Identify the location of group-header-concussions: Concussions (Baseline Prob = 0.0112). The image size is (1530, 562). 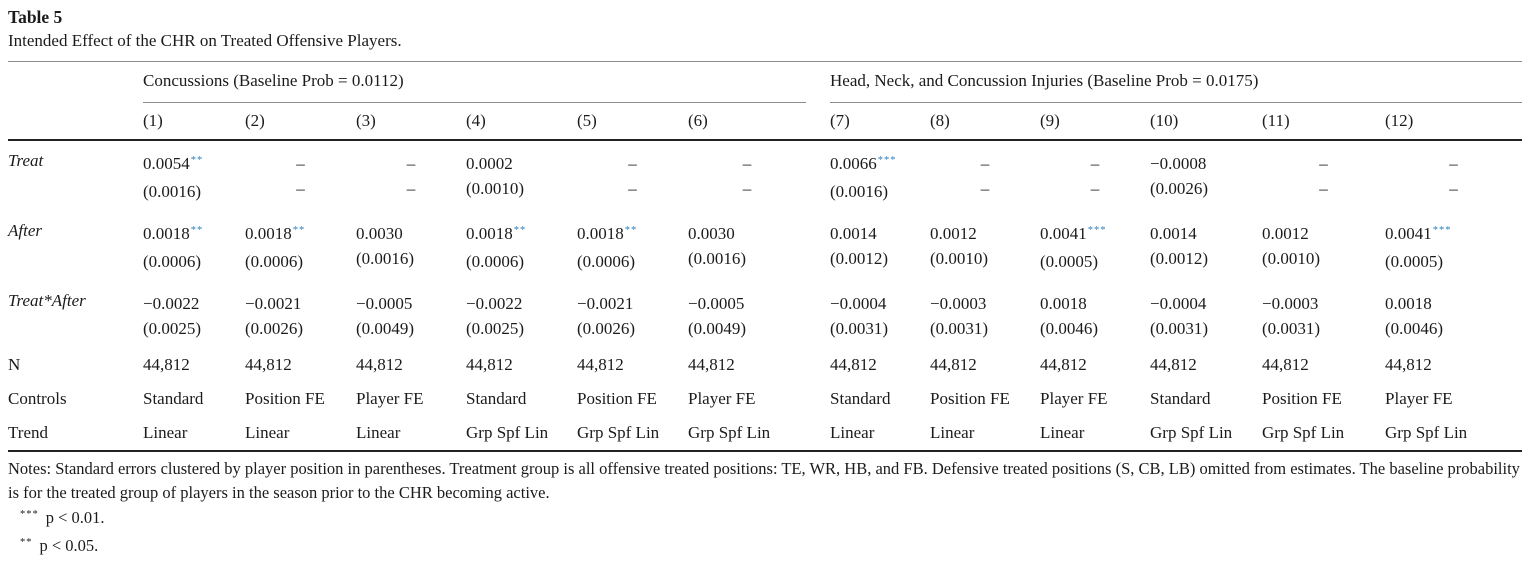
(475, 82).